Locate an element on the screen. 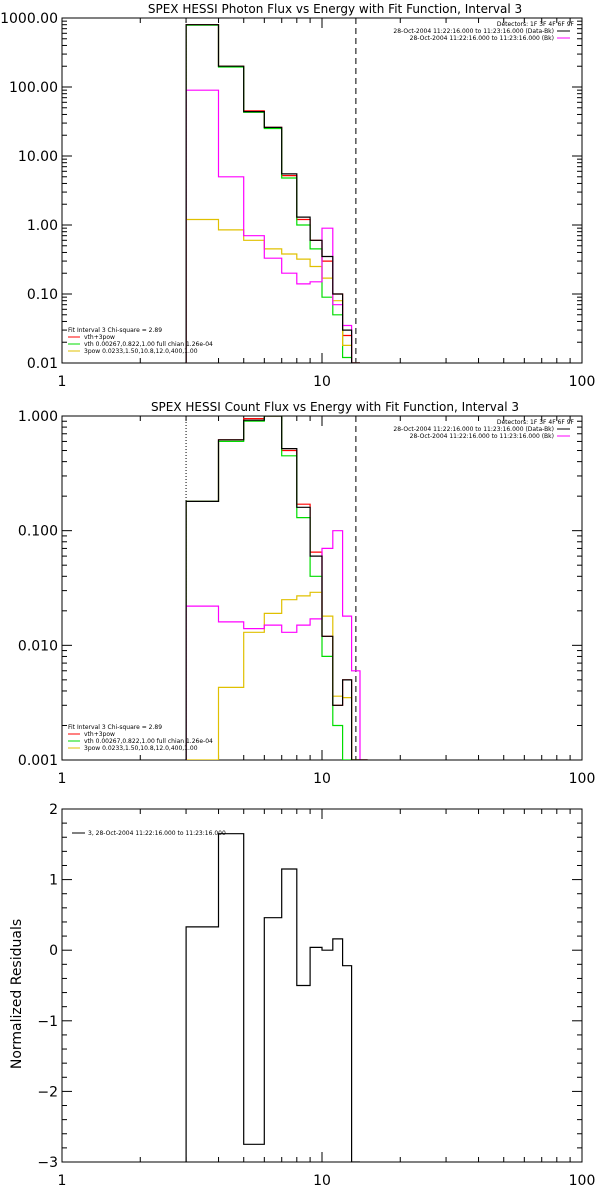  y-tick-label: 1.00 is located at coordinates (42, 226).